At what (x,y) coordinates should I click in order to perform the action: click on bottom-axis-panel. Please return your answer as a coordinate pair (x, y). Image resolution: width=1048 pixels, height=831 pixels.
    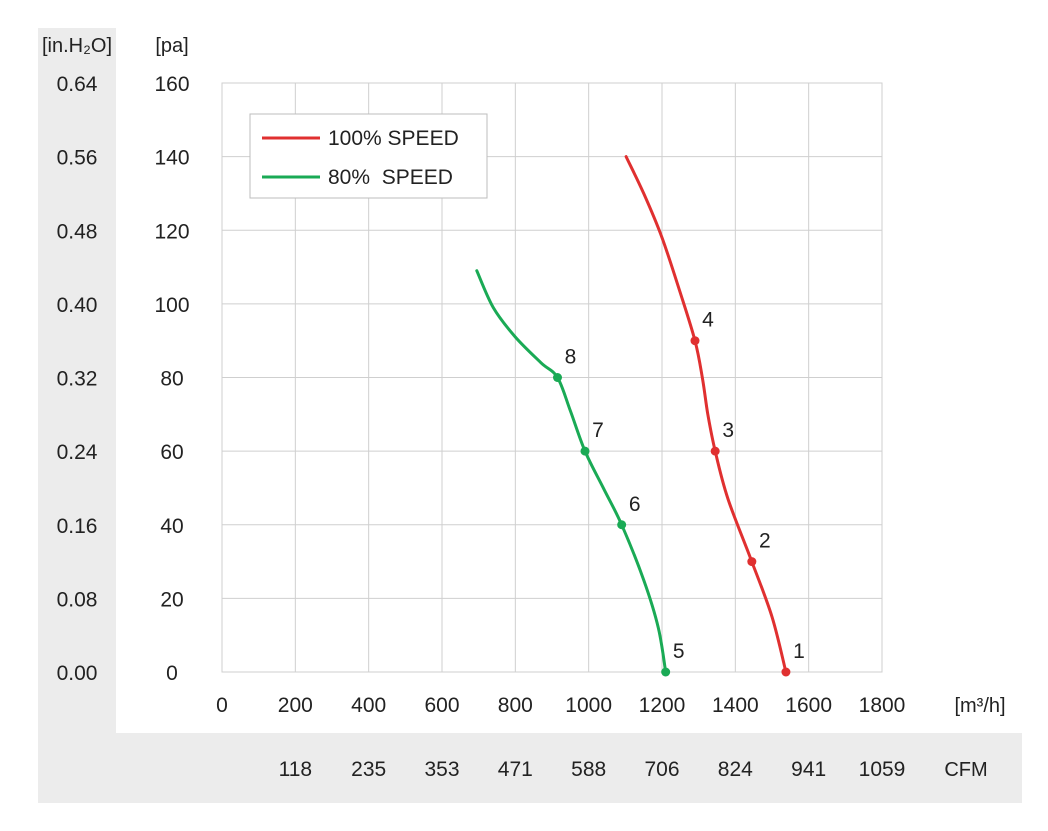
    Looking at the image, I should click on (530, 768).